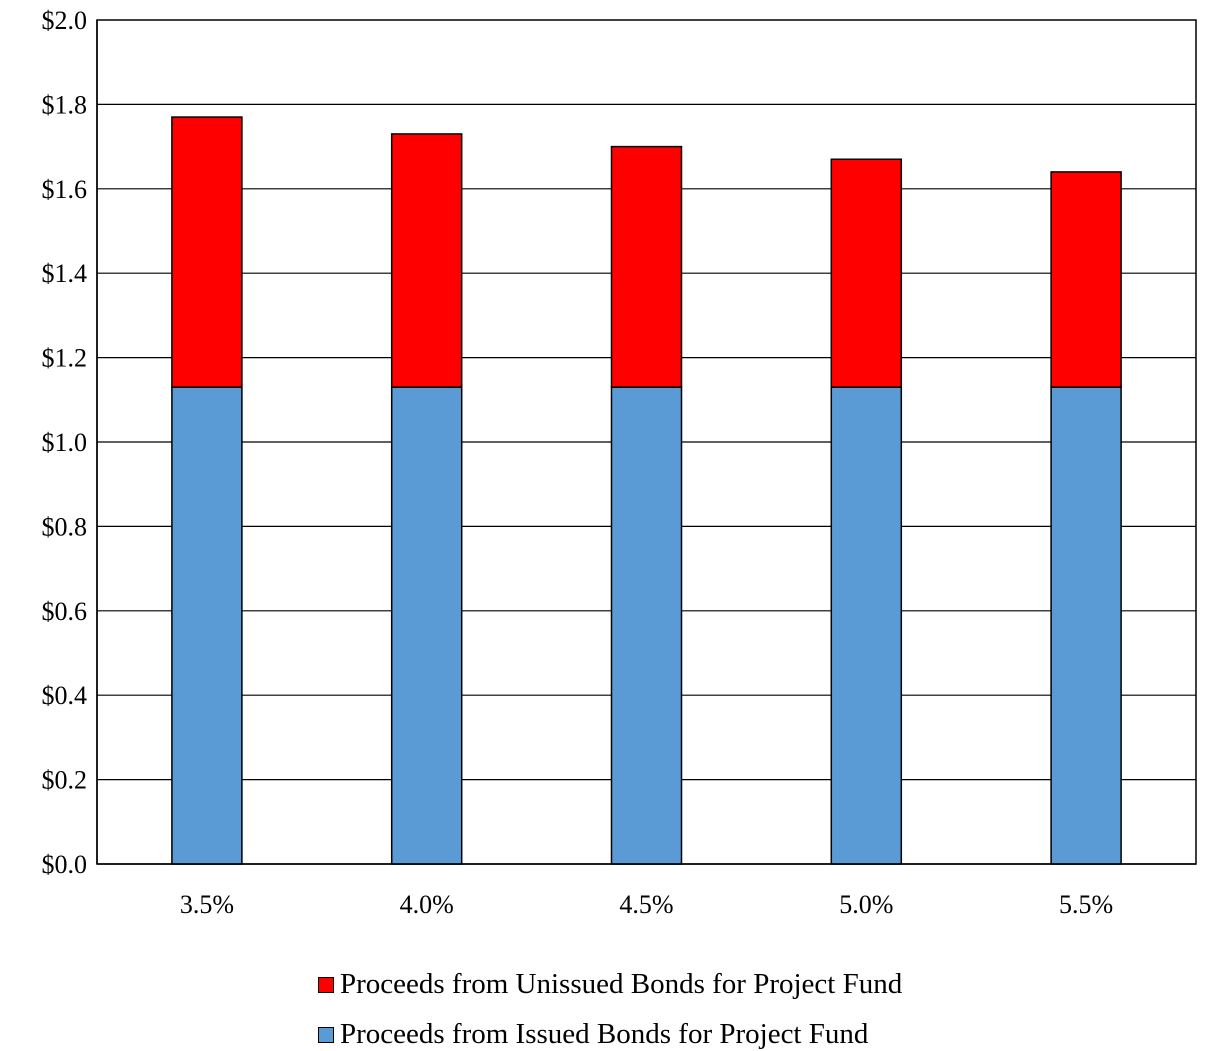  I want to click on y-tick-label: $1.0, so click(65, 442).